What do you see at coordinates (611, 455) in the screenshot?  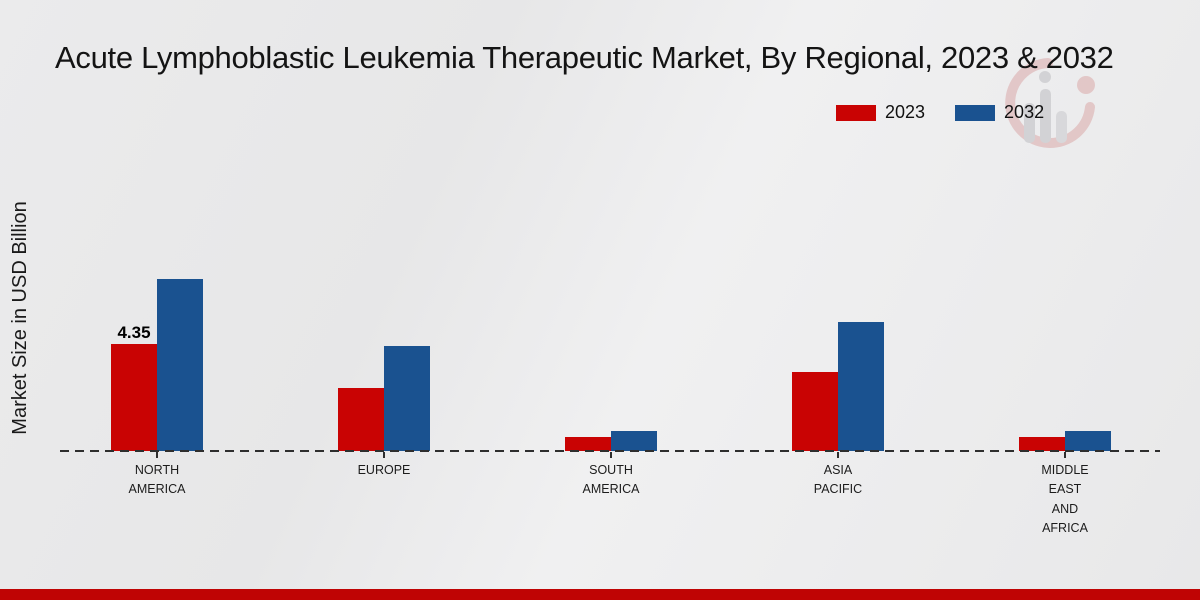 I see `x-axis-tick-south-america` at bounding box center [611, 455].